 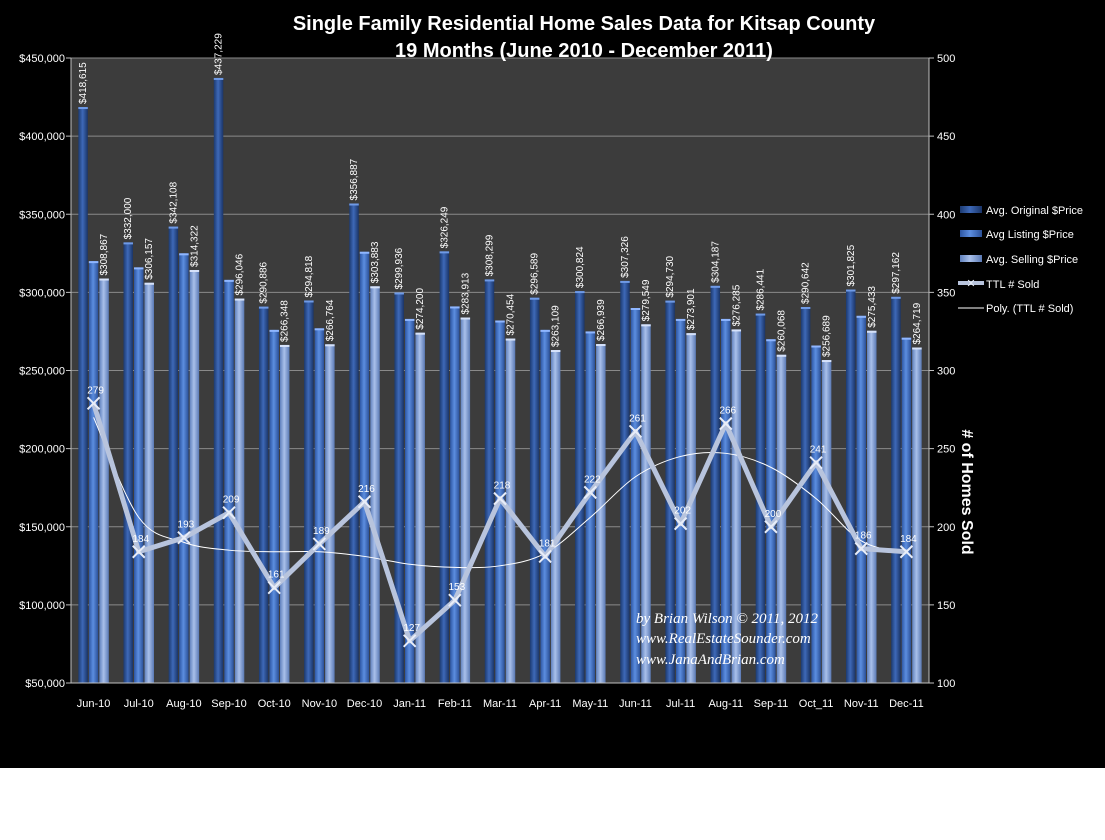 I want to click on legend-swatch-selling, so click(x=971, y=258).